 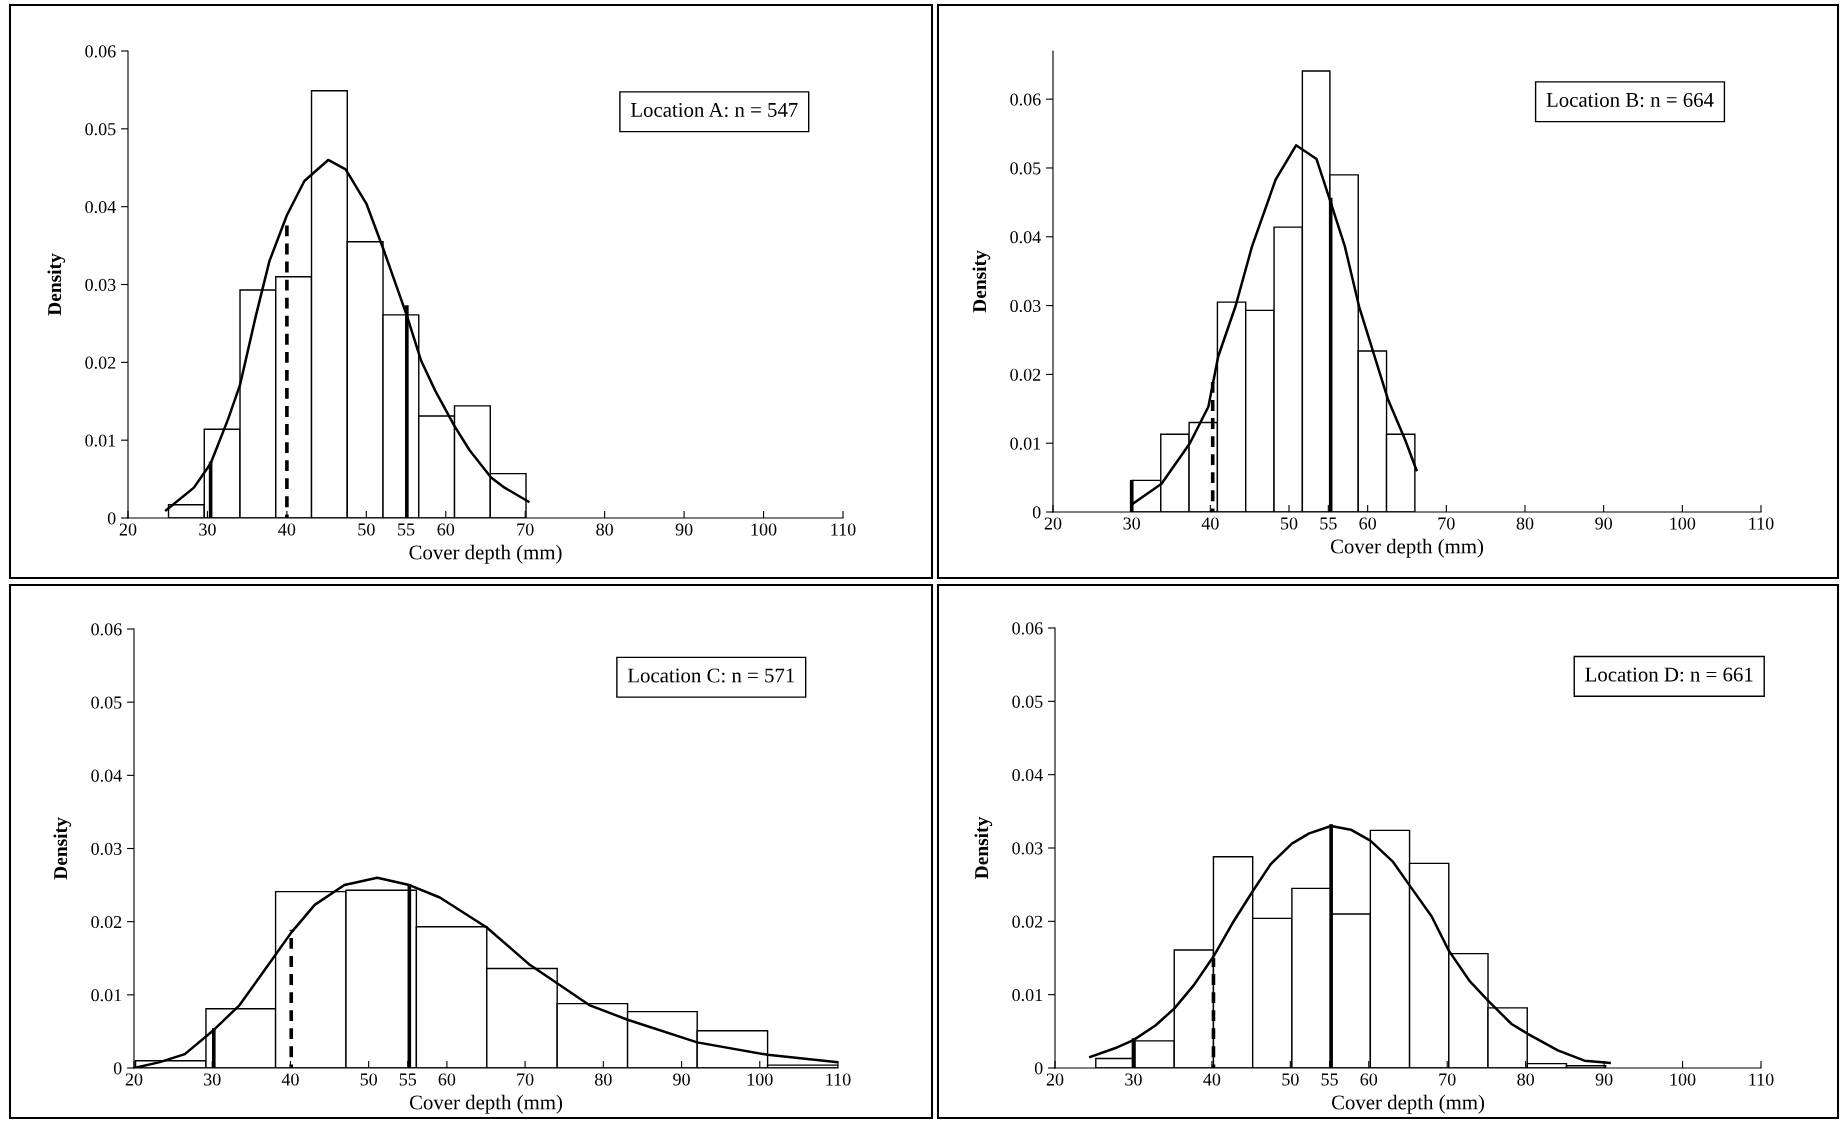 I want to click on annotation: Location C: n = 571, so click(x=711, y=675).